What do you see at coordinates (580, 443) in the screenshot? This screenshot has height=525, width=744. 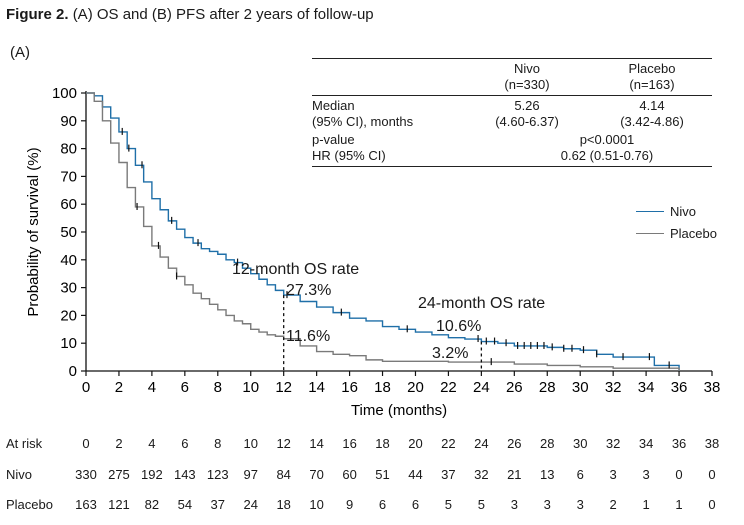 I see `at-risk-time: 30` at bounding box center [580, 443].